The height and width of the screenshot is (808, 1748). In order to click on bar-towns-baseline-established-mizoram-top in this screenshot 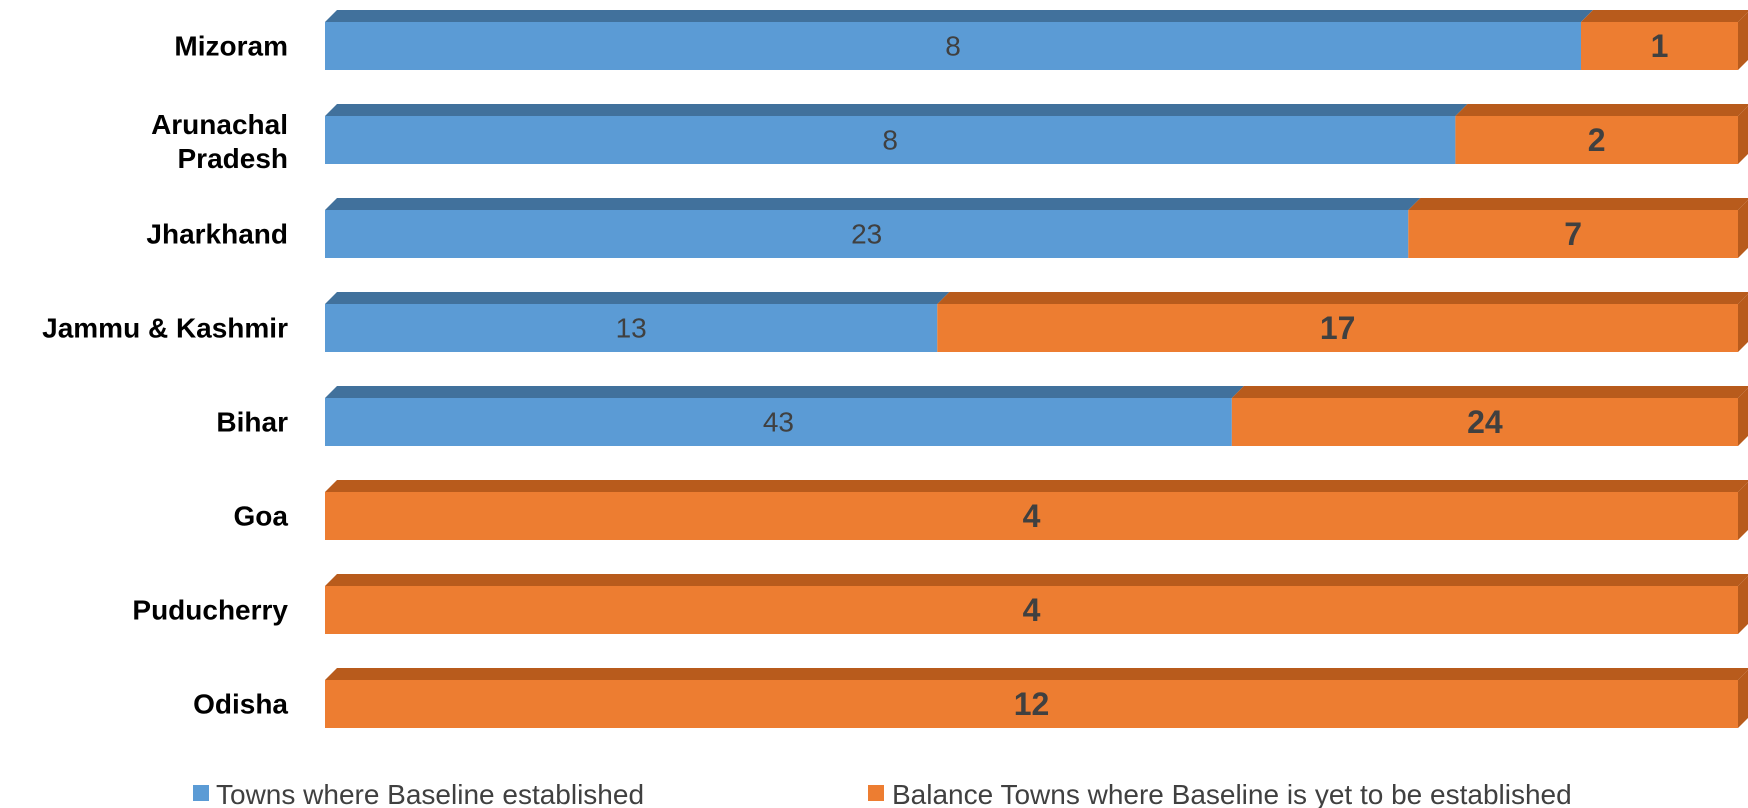, I will do `click(959, 16)`.